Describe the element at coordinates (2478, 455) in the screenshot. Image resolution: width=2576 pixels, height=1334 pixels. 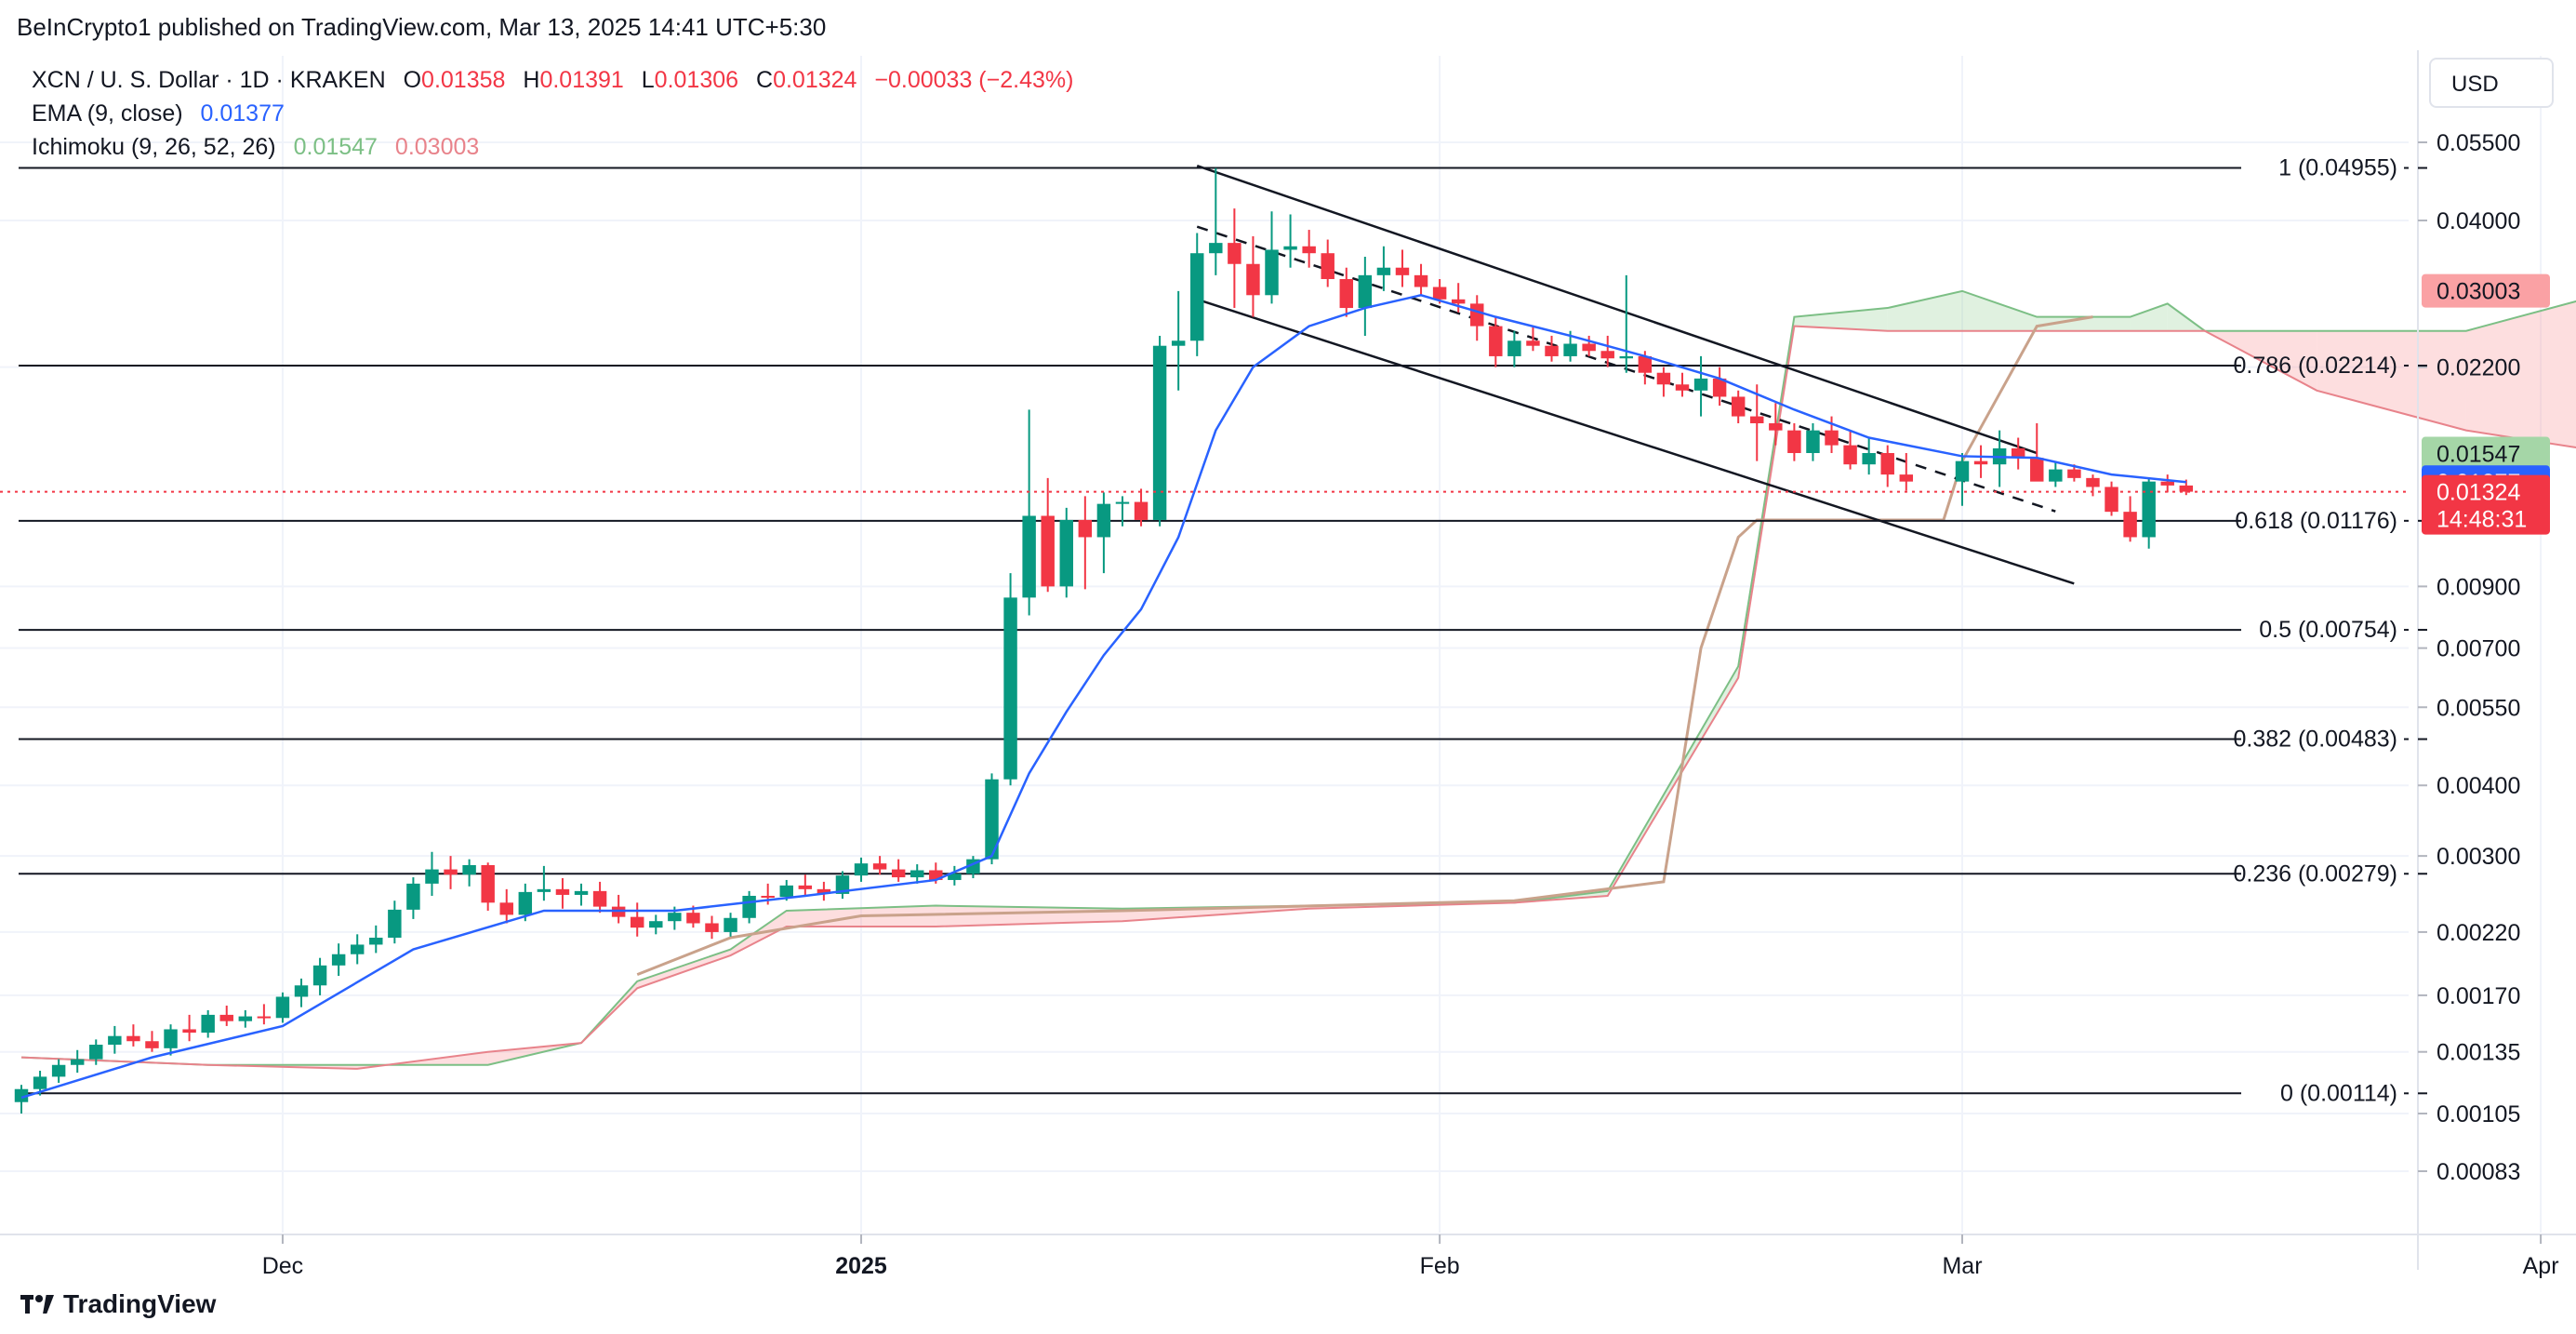
I see `price-badge-value: 0.01547` at that location.